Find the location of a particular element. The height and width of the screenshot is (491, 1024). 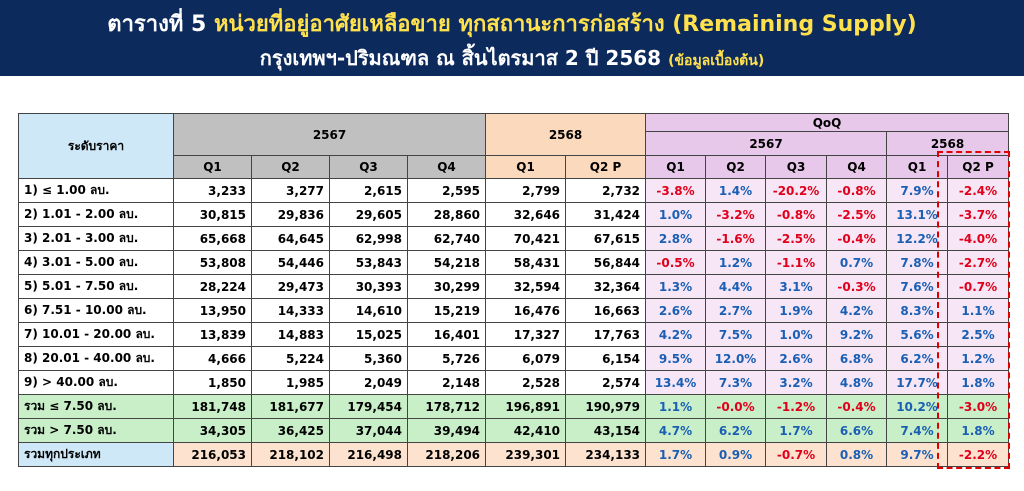

unit-cell: 29,473 is located at coordinates (290, 286).